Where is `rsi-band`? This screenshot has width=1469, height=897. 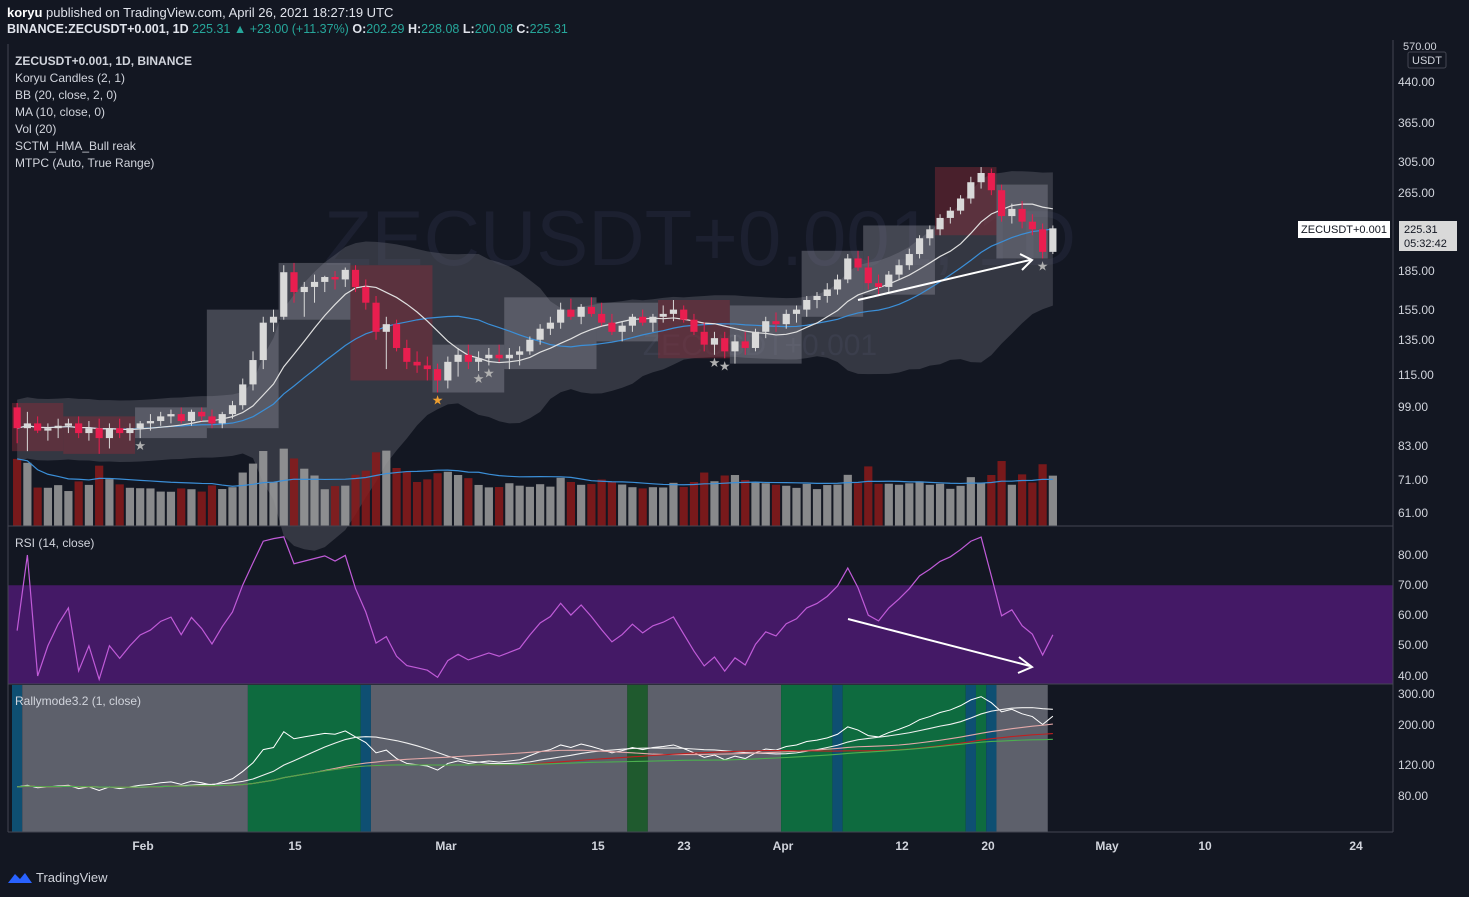
rsi-band is located at coordinates (700, 634).